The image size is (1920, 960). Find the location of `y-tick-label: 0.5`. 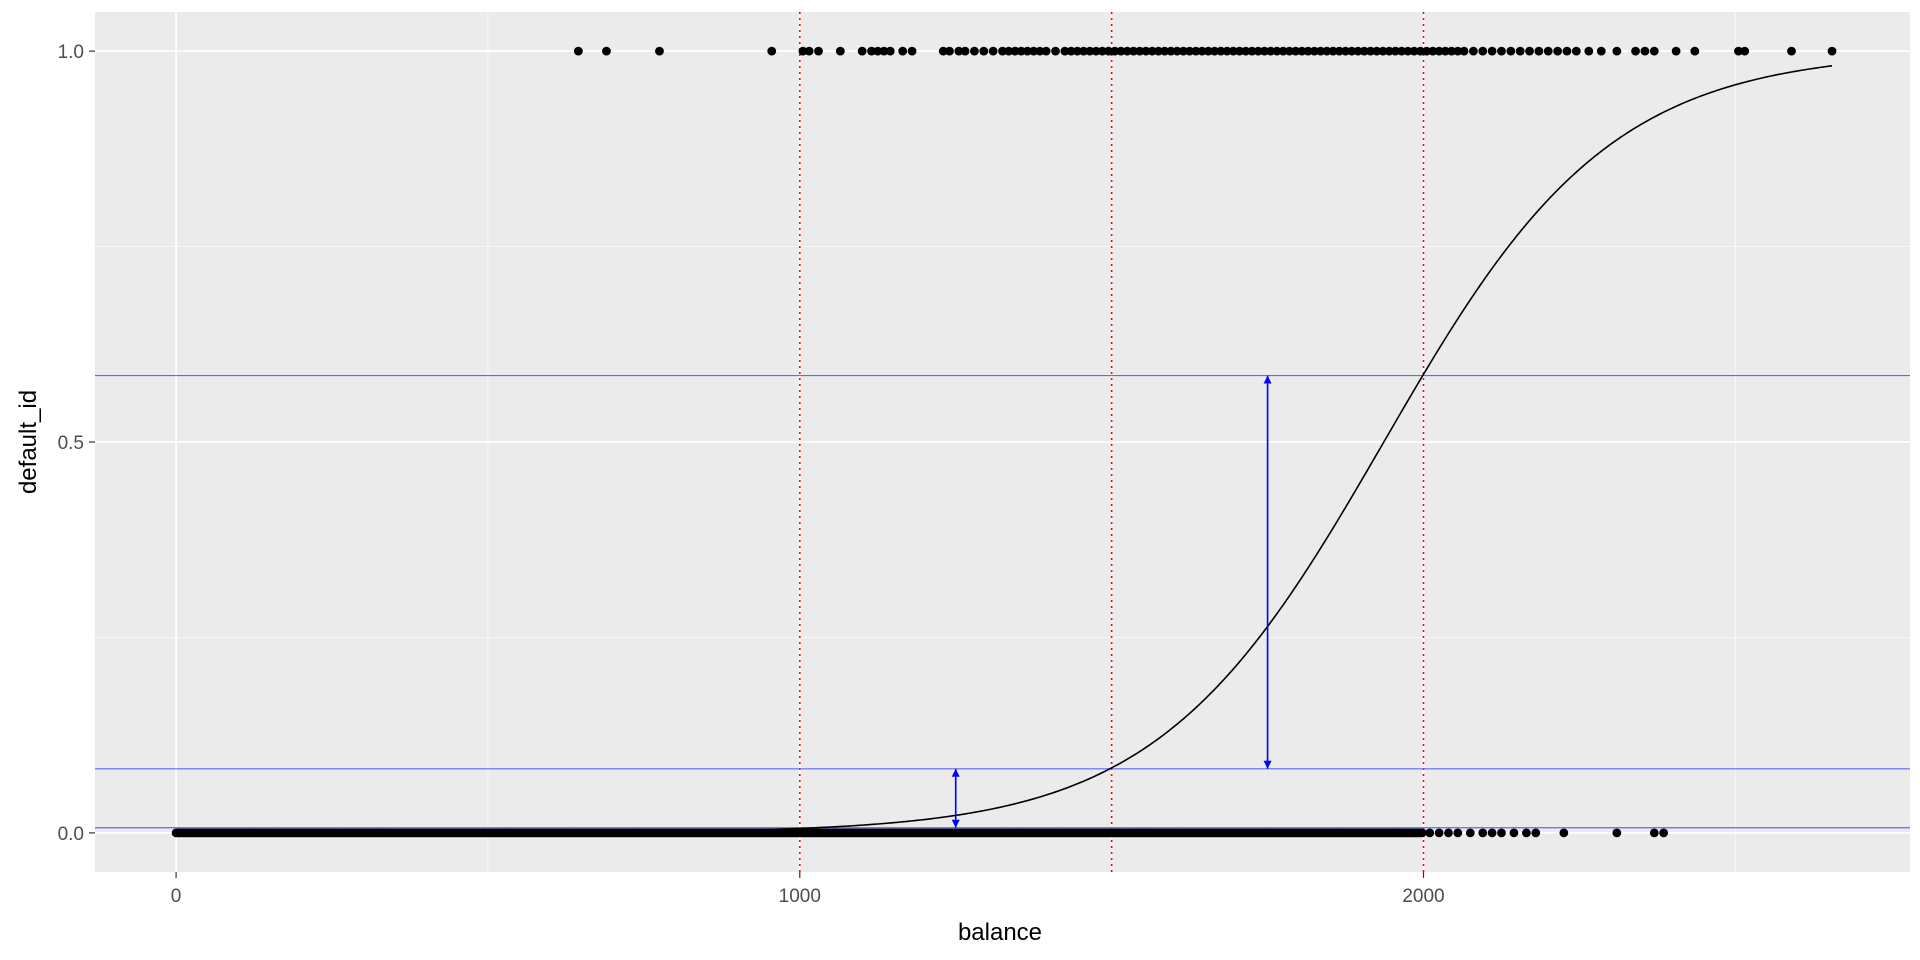

y-tick-label: 0.5 is located at coordinates (71, 443).